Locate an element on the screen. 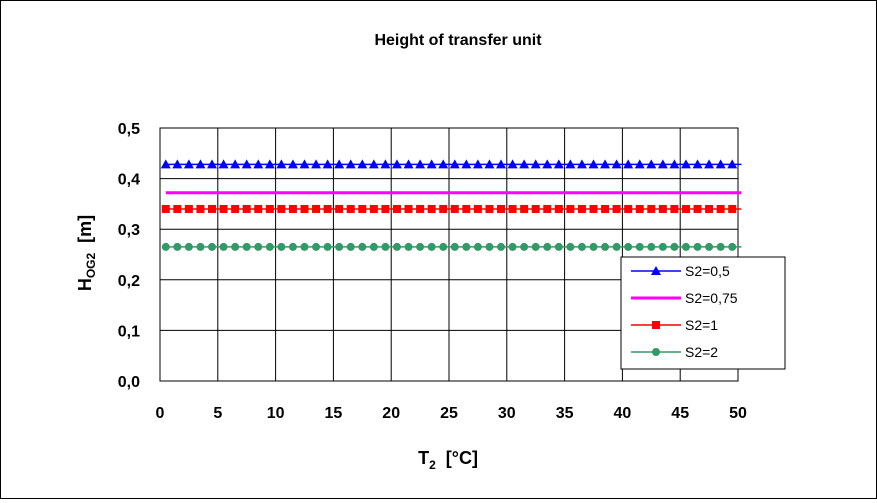  x-tick-label: 10 is located at coordinates (276, 413).